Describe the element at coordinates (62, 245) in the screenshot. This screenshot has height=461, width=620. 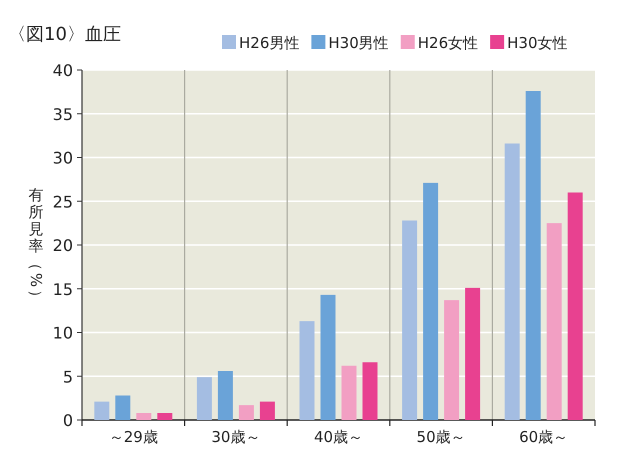
I see `y-tick-label: 20` at that location.